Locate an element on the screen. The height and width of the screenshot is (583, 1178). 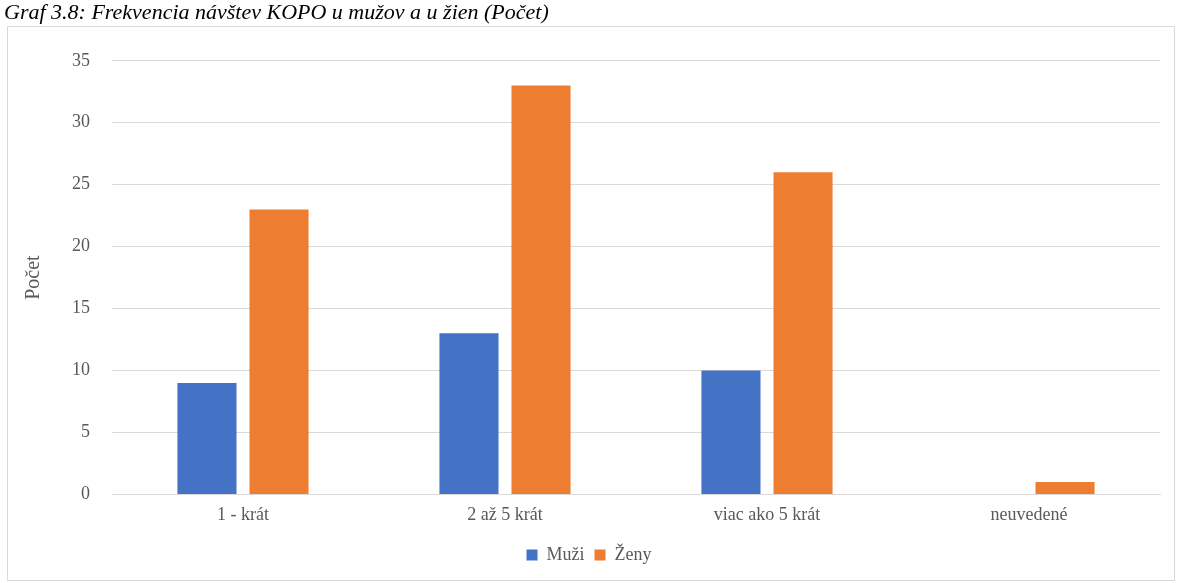
x-tick-label: neuvedené is located at coordinates (1029, 513).